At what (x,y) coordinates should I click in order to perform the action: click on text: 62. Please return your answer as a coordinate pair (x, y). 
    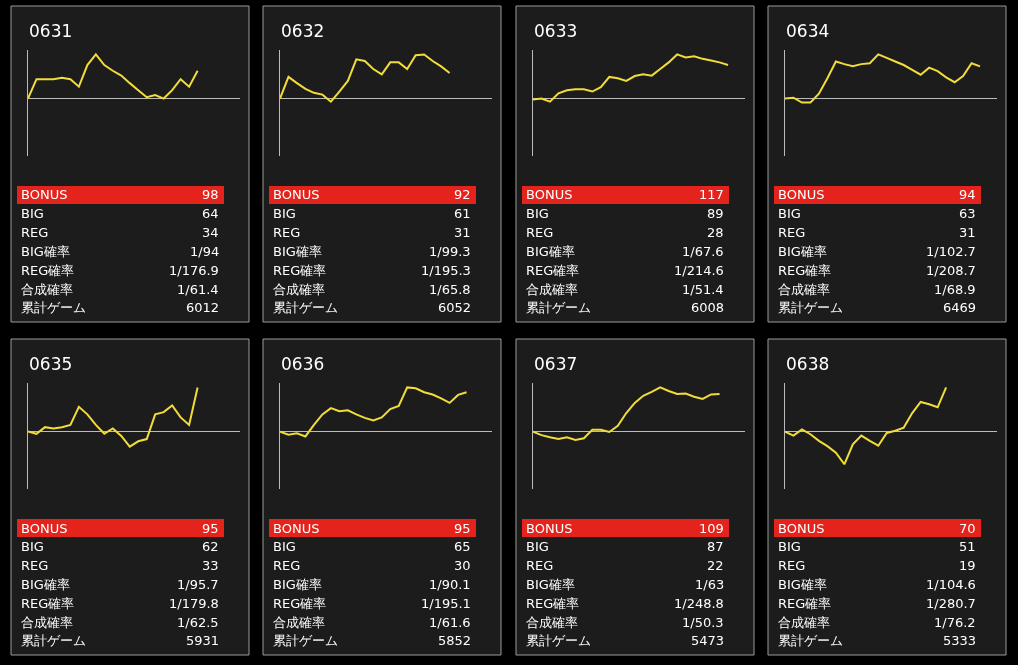
    Looking at the image, I should click on (210, 546).